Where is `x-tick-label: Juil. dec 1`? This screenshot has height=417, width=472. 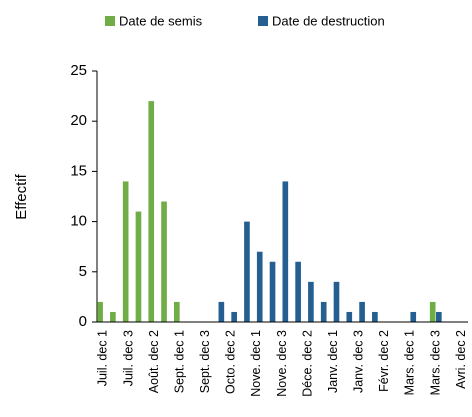
x-tick-label: Juil. dec 1 is located at coordinates (103, 358).